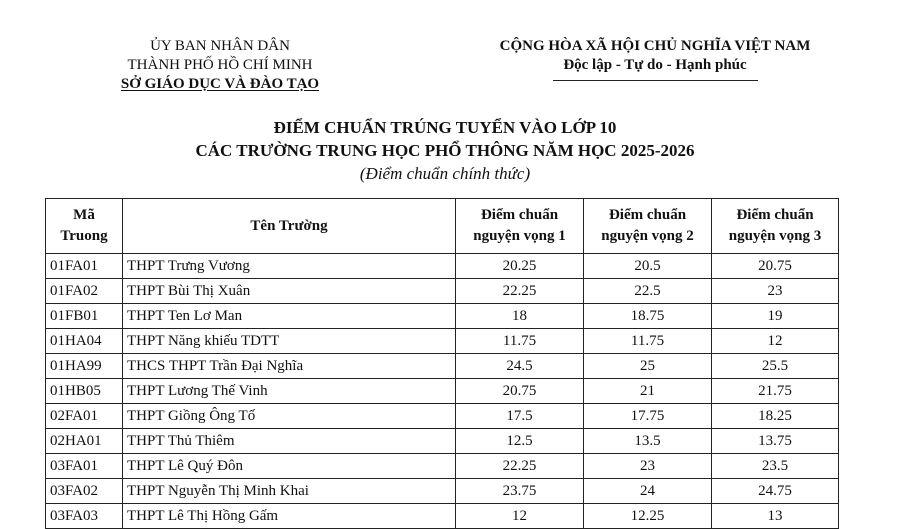 The width and height of the screenshot is (920, 529). What do you see at coordinates (655, 46) in the screenshot?
I see `motto-line: CỘNG HÒA XÃ HỘI CHỦ NGHĨA VIỆT NAM` at bounding box center [655, 46].